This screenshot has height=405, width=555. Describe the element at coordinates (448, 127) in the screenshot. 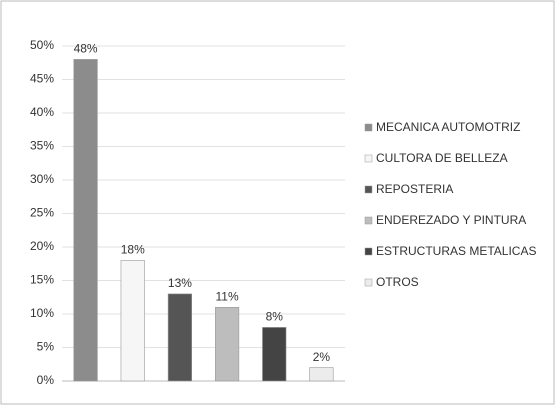

I see `legend-label: MECANICA AUTOMOTRIZ` at that location.